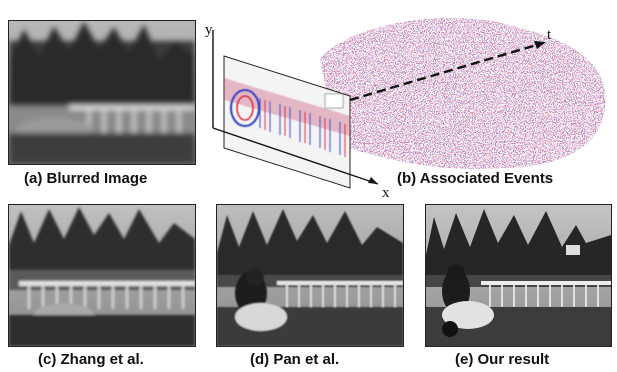 This screenshot has width=617, height=372. Describe the element at coordinates (295, 359) in the screenshot. I see `caption-d: (d) Pan et al.` at that location.